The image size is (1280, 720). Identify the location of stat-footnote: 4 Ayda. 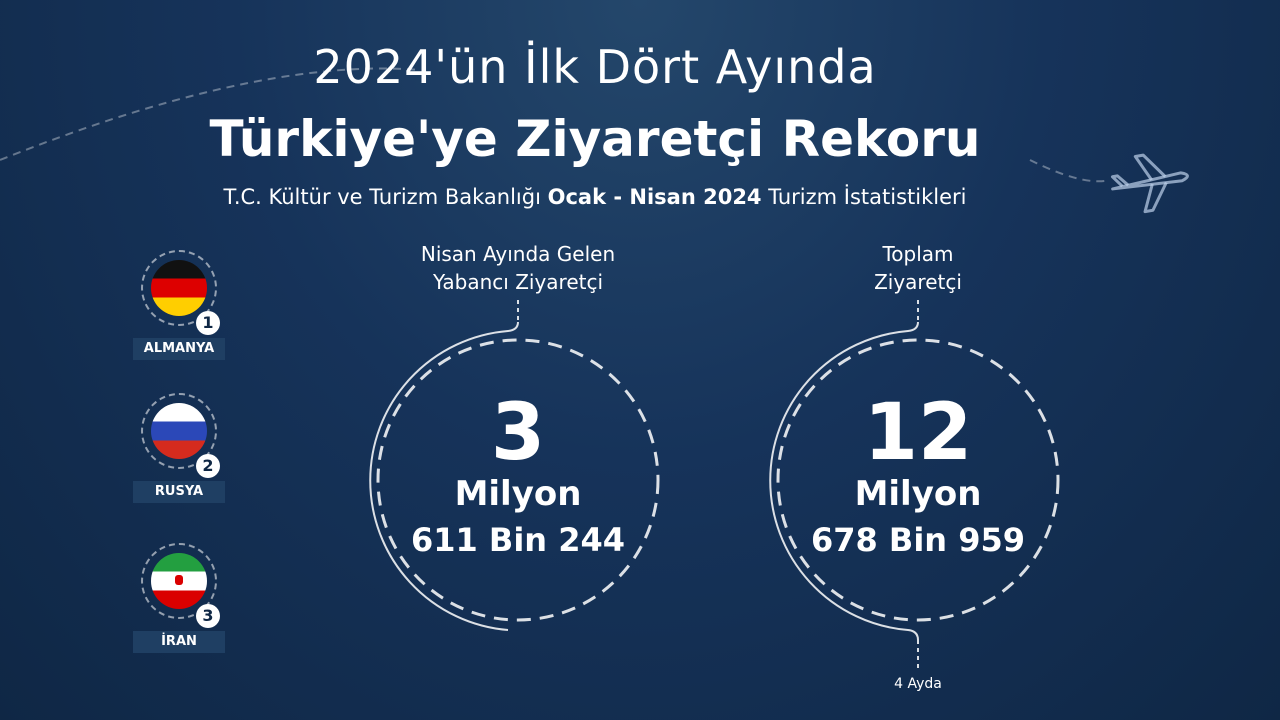
(918, 684).